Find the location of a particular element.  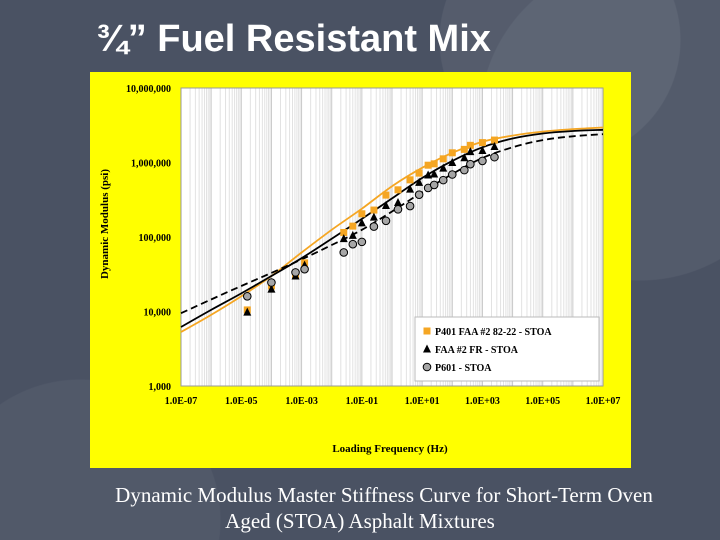

legend-box is located at coordinates (507, 349).